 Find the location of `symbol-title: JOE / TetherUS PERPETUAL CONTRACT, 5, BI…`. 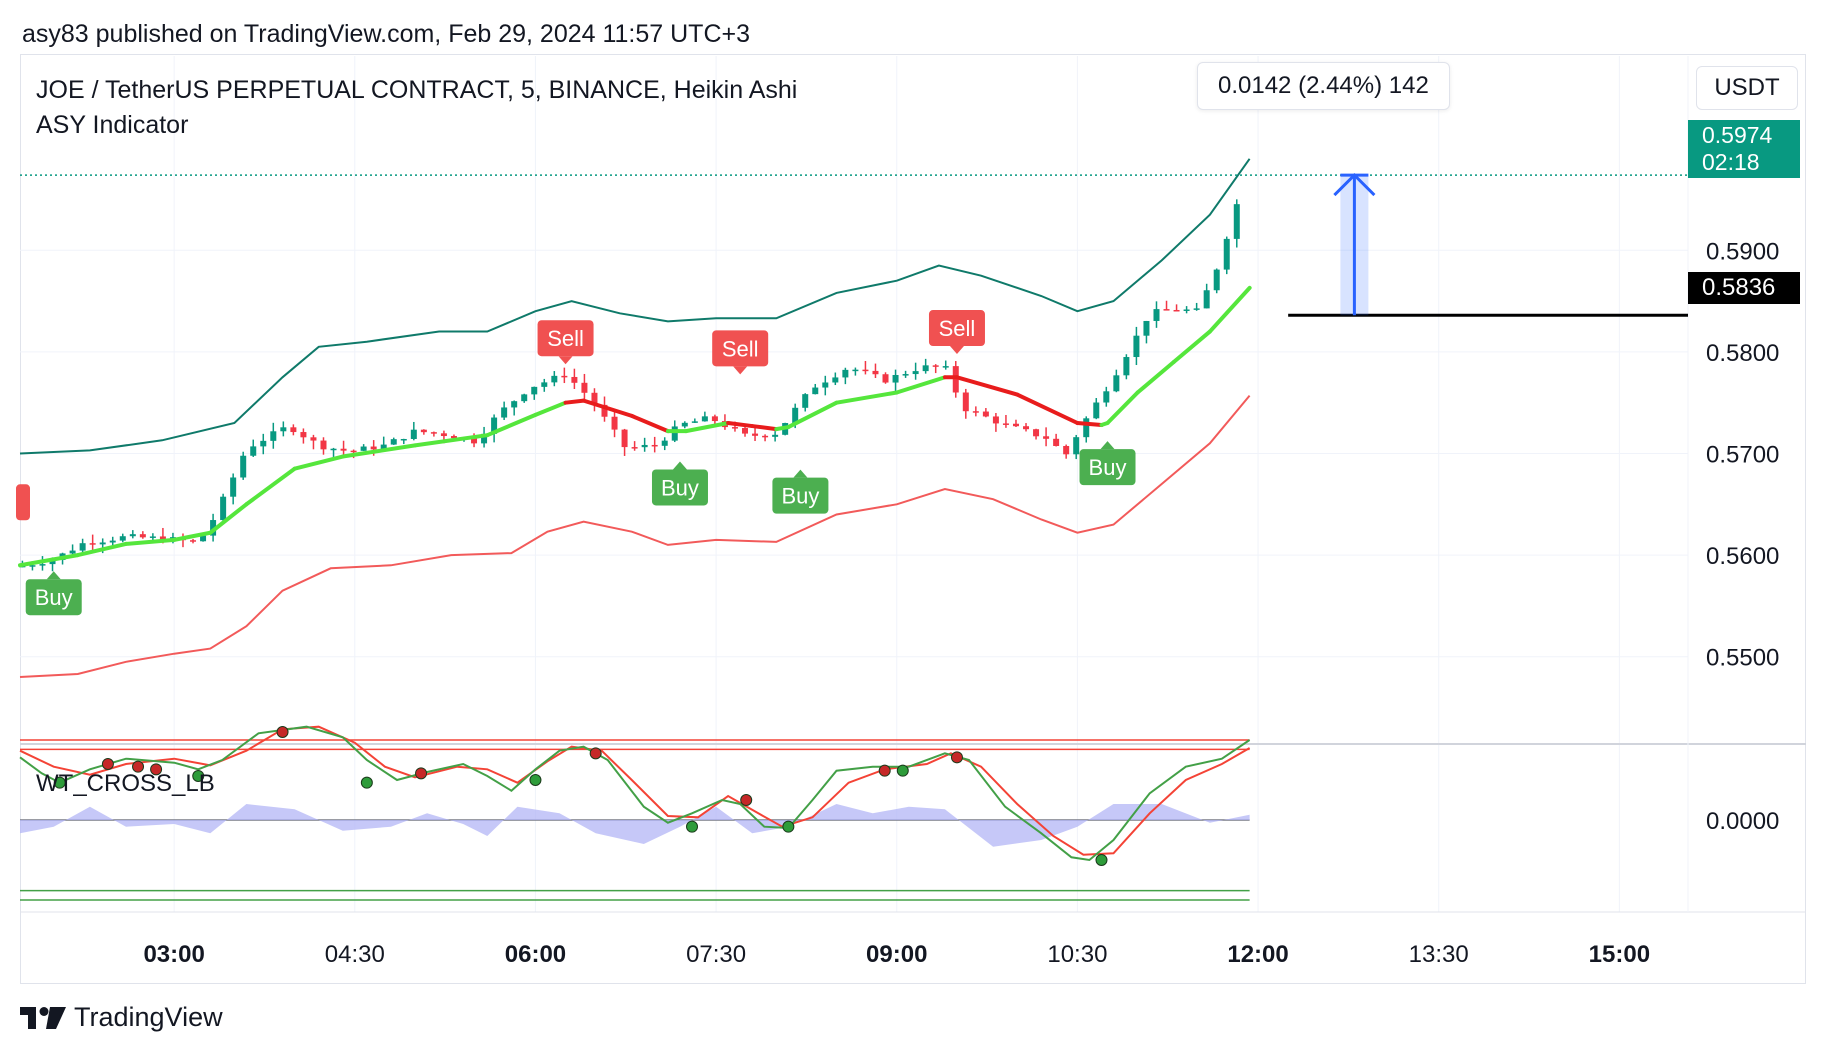

symbol-title: JOE / TetherUS PERPETUAL CONTRACT, 5, BI… is located at coordinates (417, 90).